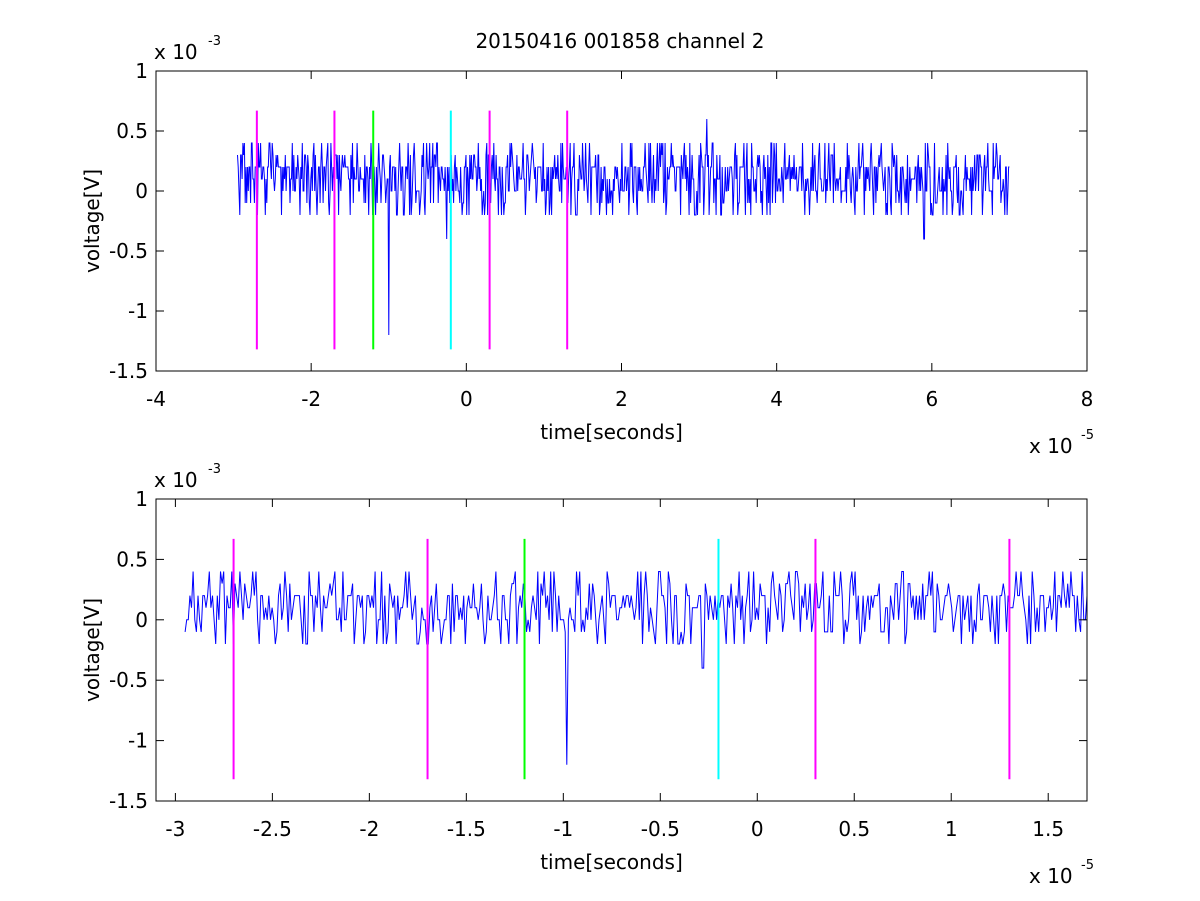  What do you see at coordinates (951, 829) in the screenshot?
I see `x-tick-label: 1` at bounding box center [951, 829].